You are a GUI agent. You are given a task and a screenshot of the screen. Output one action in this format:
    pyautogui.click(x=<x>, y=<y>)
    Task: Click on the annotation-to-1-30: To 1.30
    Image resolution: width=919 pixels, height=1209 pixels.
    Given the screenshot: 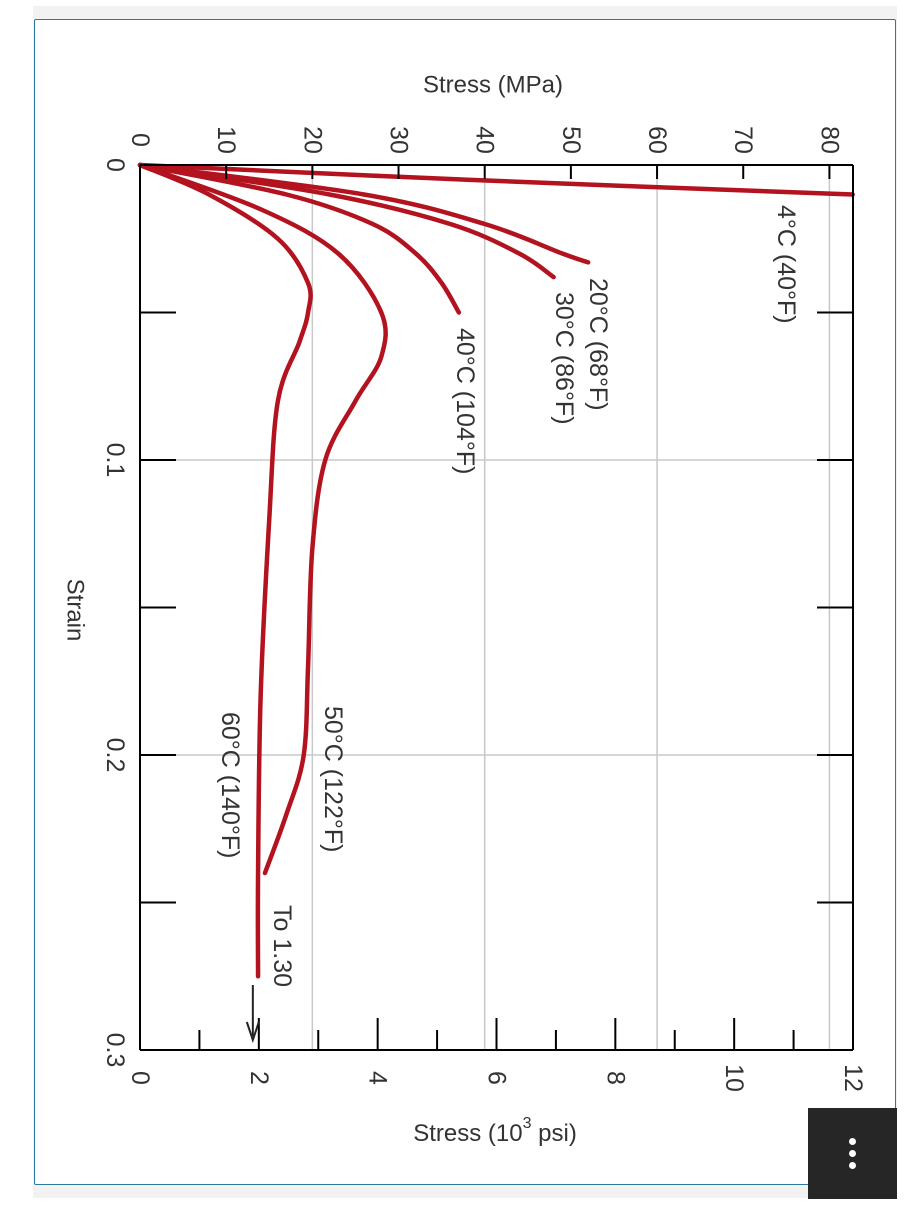 What is the action you would take?
    pyautogui.click(x=282, y=946)
    